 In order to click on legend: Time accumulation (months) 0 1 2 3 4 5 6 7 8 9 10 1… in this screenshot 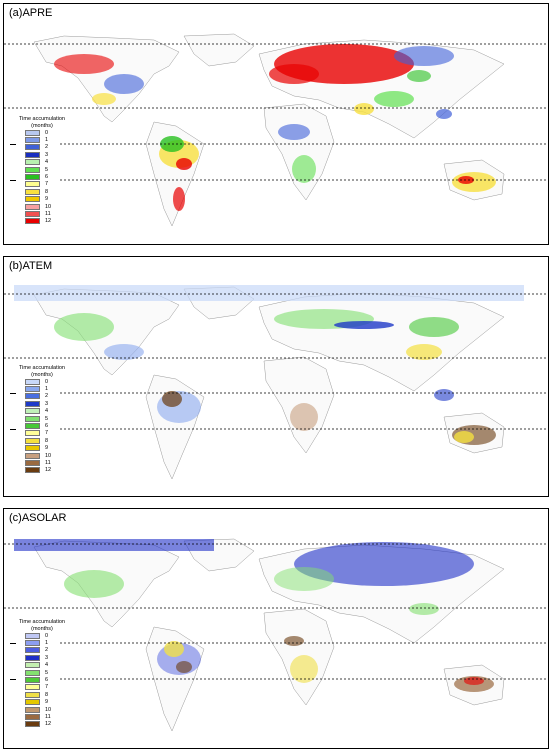, I will do `click(42, 673)`.